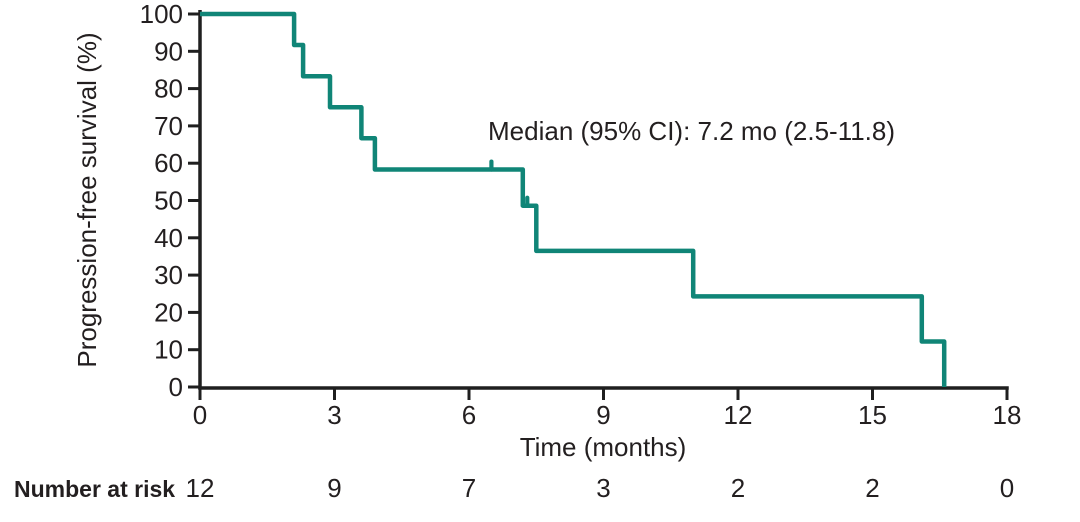 The height and width of the screenshot is (522, 1080). What do you see at coordinates (168, 350) in the screenshot?
I see `y-tick-label: 10` at bounding box center [168, 350].